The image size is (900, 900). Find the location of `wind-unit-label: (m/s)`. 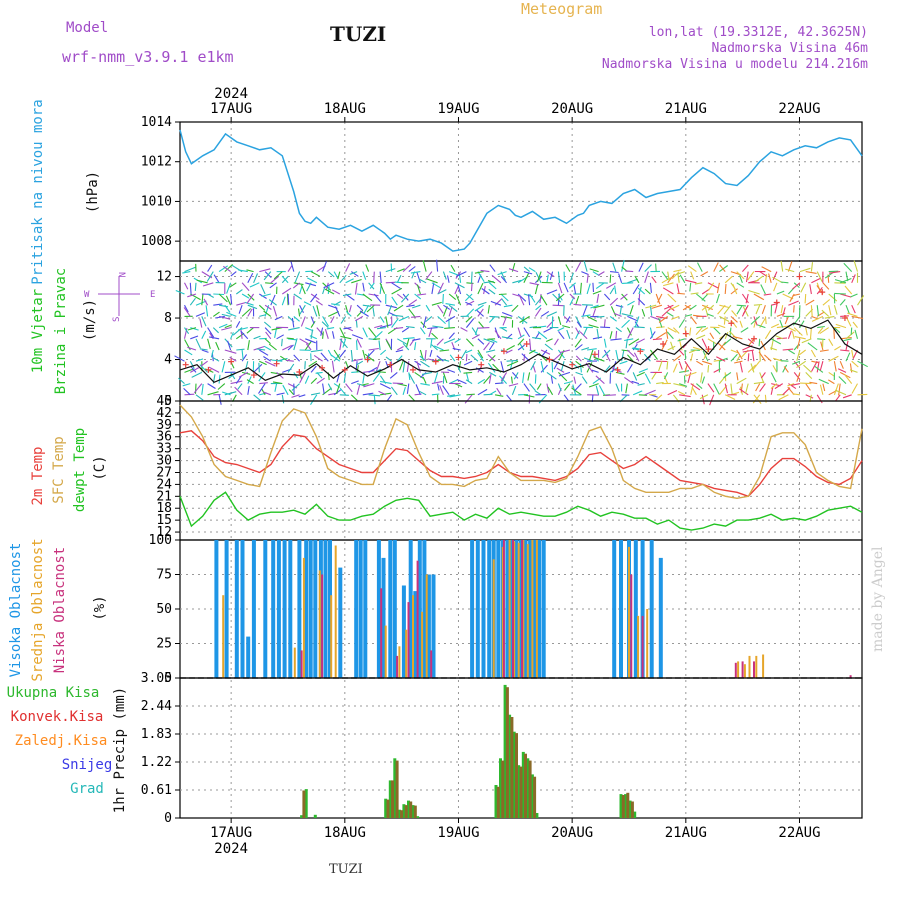

wind-unit-label: (m/s) is located at coordinates (90, 320).